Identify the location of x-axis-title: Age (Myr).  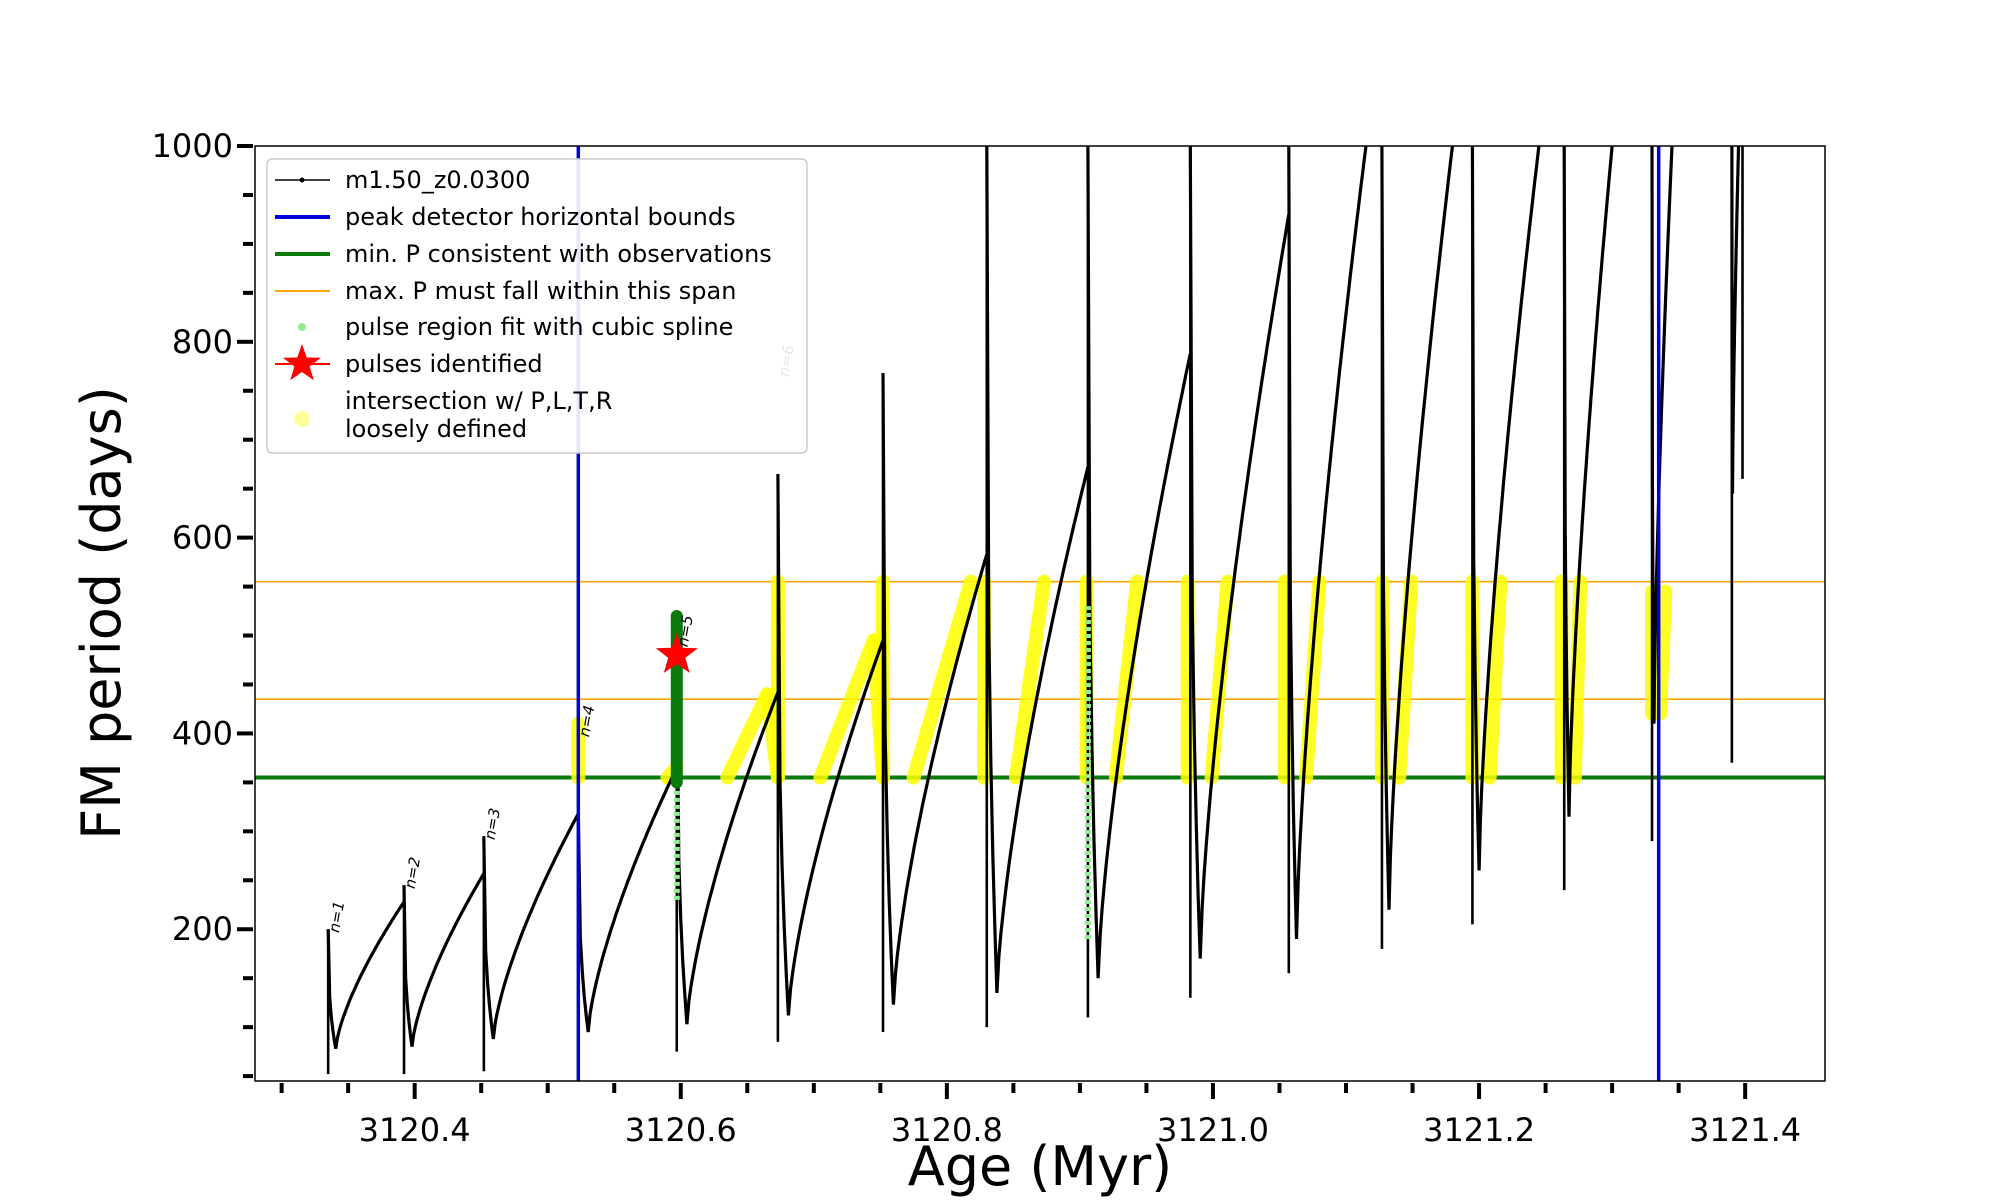
(1040, 1166).